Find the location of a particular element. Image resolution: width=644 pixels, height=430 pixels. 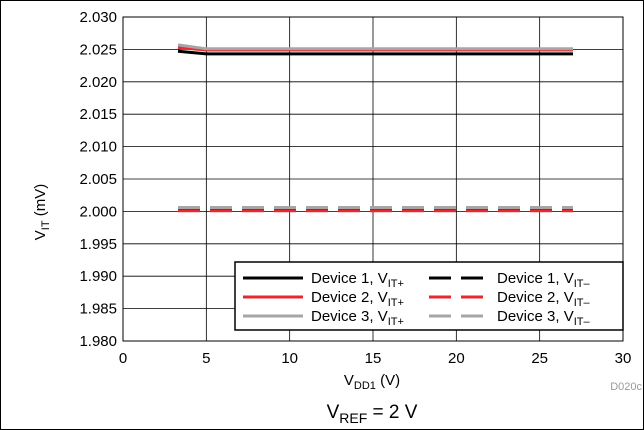

x-tick-labels: 0 5 10 15 20 25 30 is located at coordinates (375, 358).